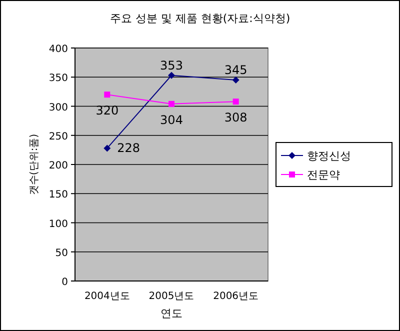  I want to click on y-tick-label: 250, so click(58, 136).